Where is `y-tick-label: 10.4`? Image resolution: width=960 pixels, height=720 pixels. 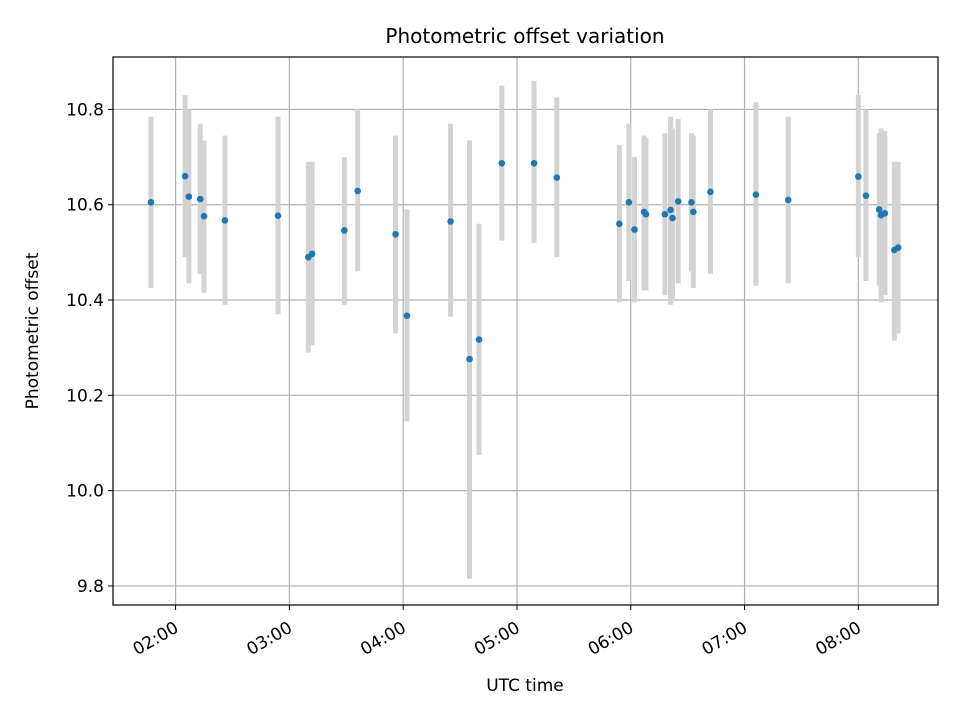 y-tick-label: 10.4 is located at coordinates (85, 301).